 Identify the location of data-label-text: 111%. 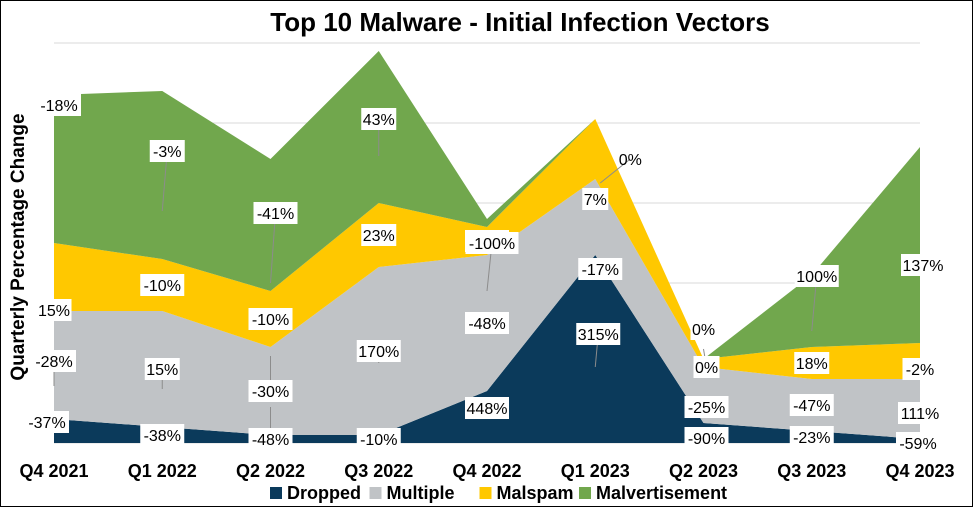
(920, 414).